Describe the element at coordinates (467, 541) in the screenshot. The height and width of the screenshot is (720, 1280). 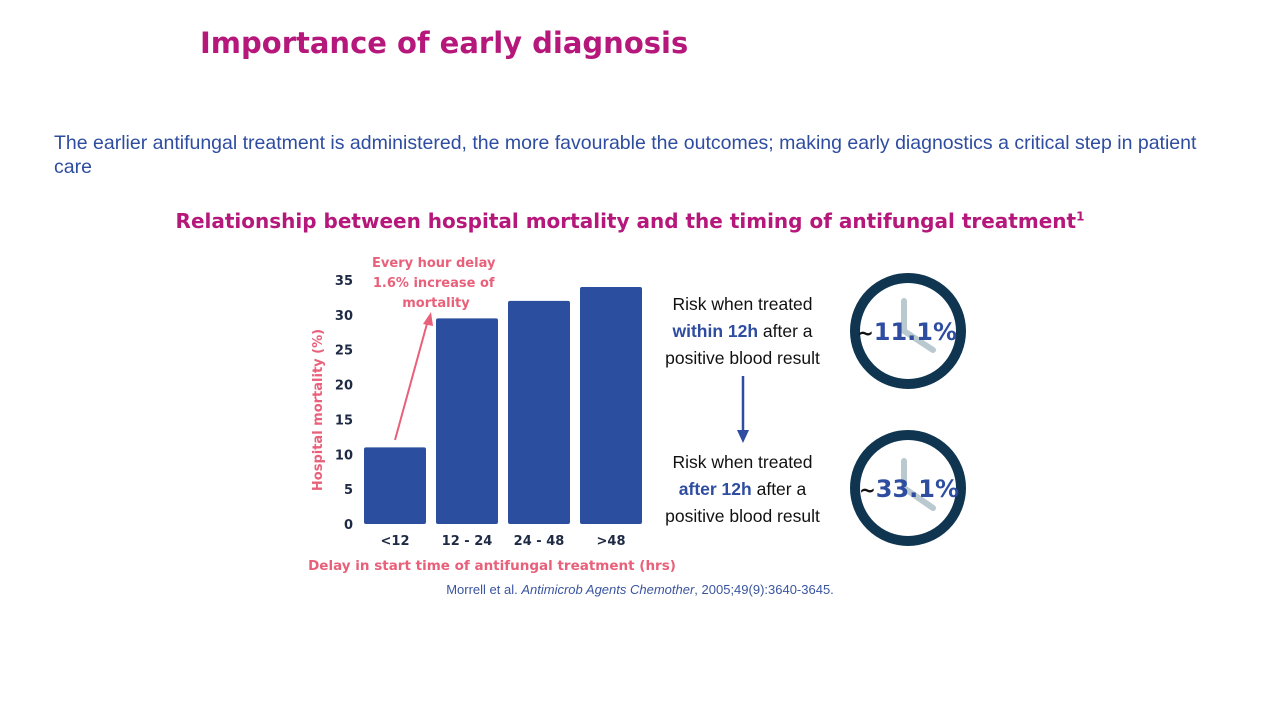
I see `x-tick-label: 12 - 24` at that location.